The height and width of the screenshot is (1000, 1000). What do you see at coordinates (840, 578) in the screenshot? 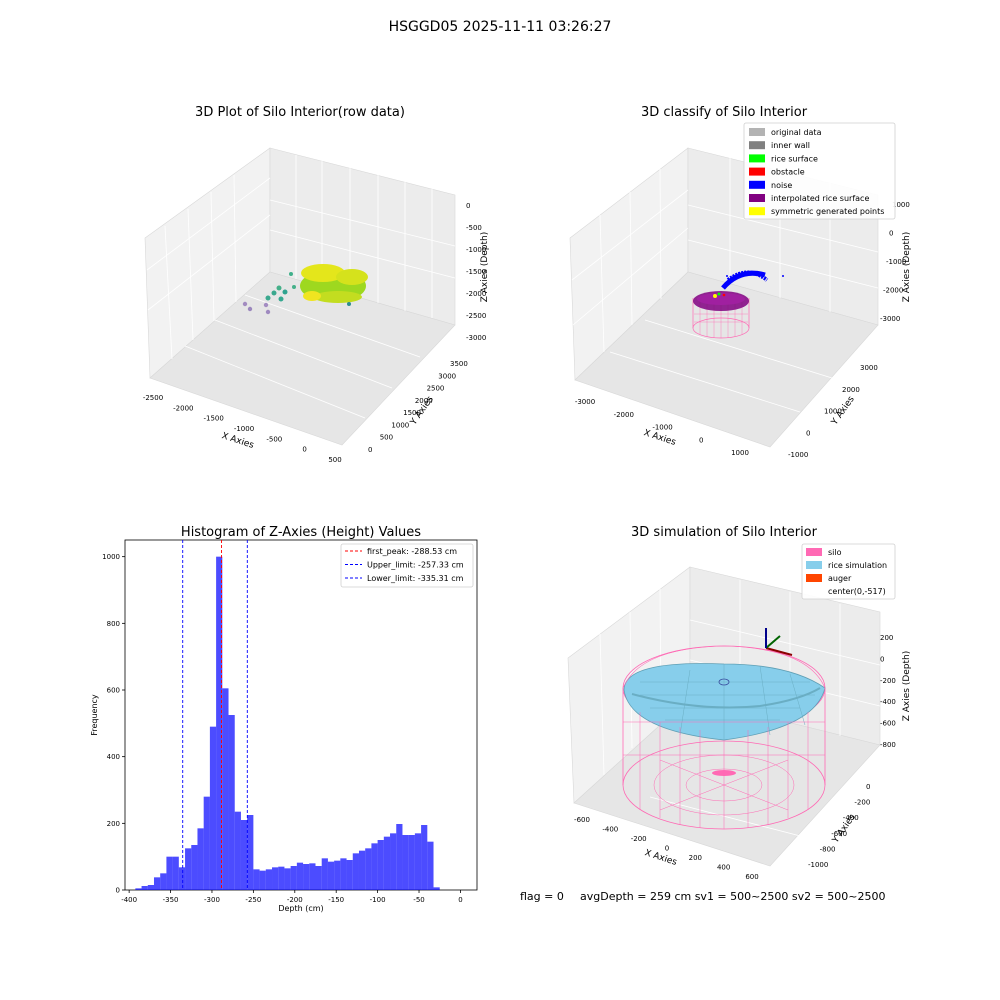
I see `simulation-legend-label: auger` at bounding box center [840, 578].